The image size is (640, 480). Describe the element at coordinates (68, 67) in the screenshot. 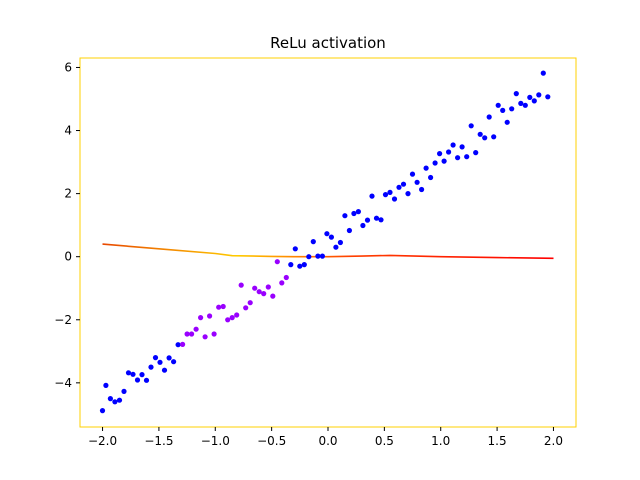

I see `y-tick-label: 6` at that location.